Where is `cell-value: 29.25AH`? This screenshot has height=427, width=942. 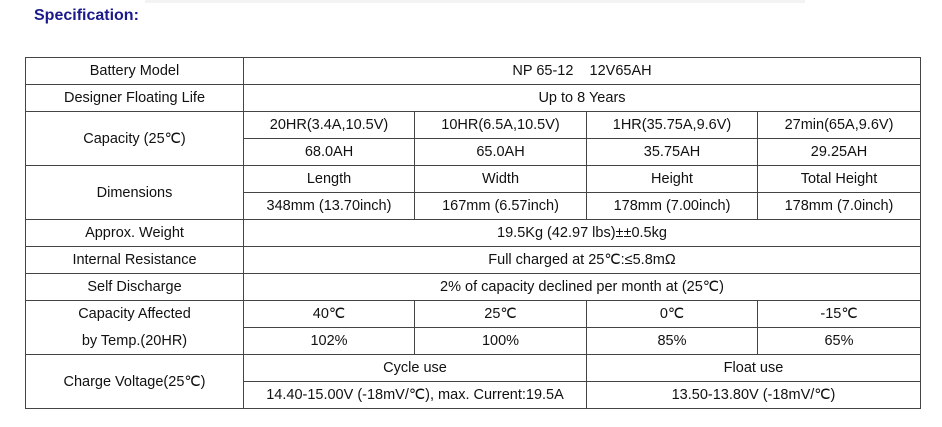
cell-value: 29.25AH is located at coordinates (839, 152).